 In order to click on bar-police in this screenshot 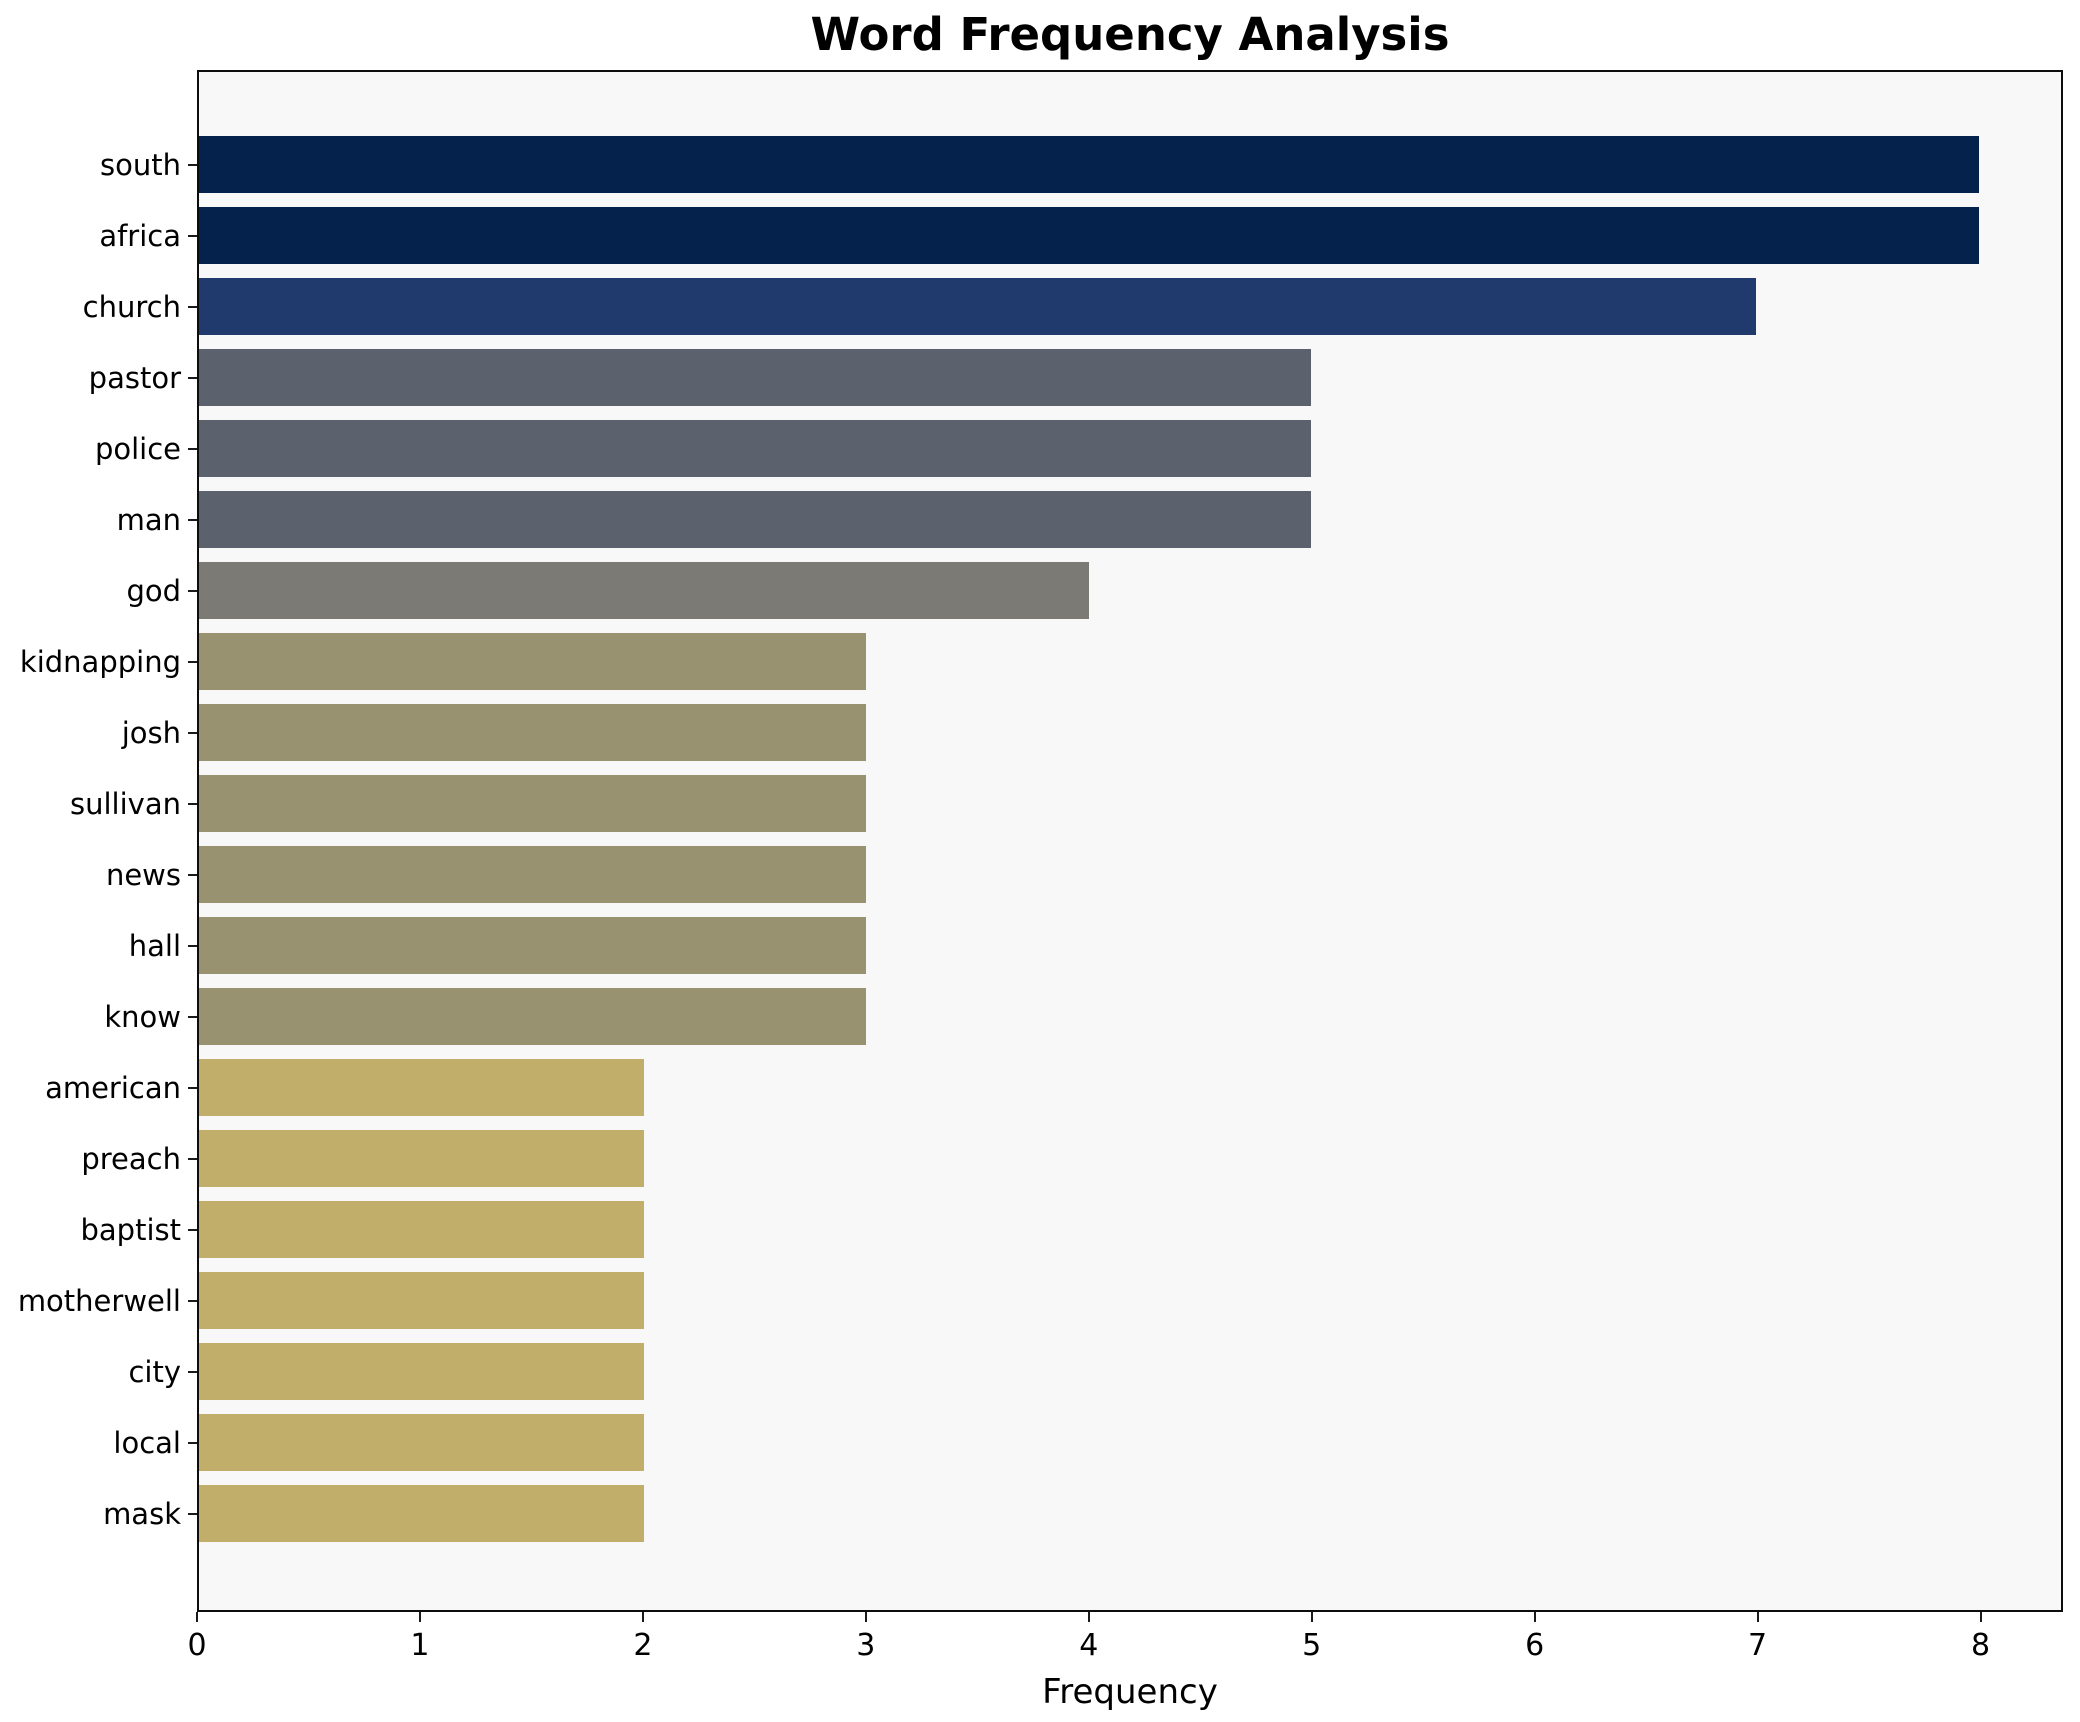, I will do `click(755, 448)`.